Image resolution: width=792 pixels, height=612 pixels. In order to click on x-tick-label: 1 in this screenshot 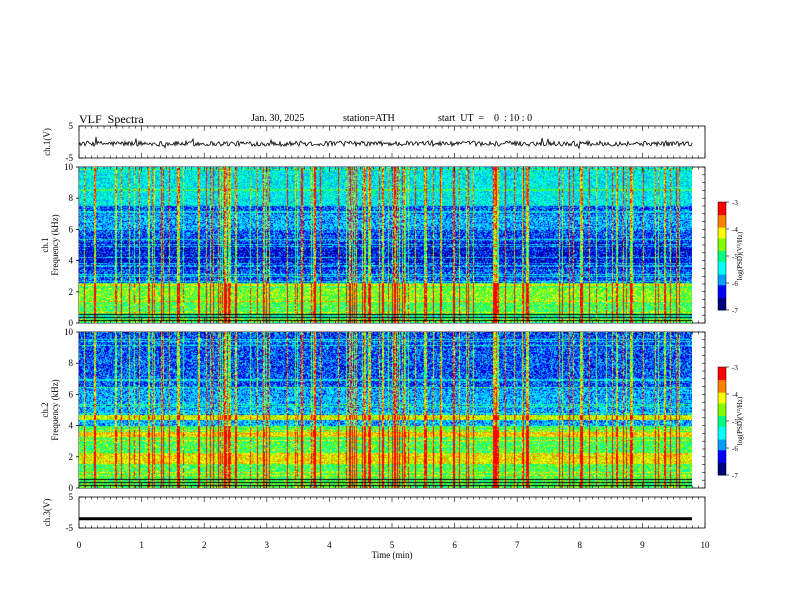, I will do `click(141, 545)`.